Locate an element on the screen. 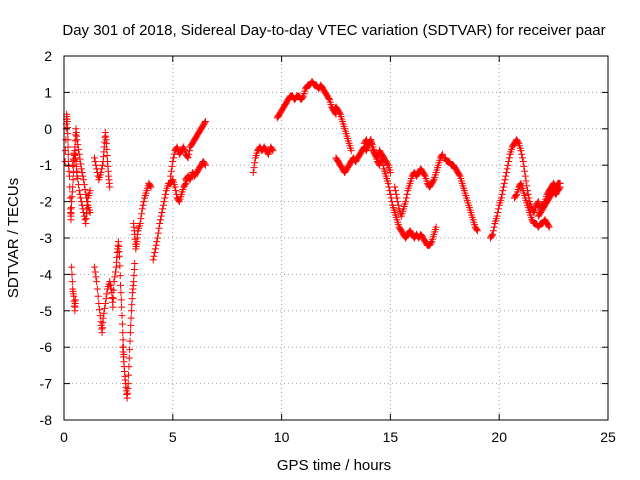  y-tick-label: -4 is located at coordinates (46, 274).